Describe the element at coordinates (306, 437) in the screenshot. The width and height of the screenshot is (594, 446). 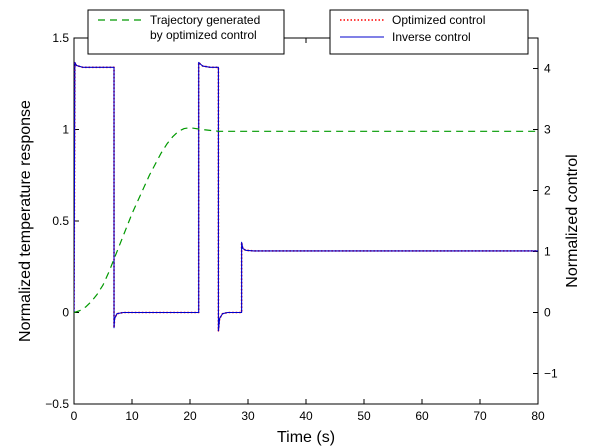
I see `x-axis-title: Time (s)` at that location.